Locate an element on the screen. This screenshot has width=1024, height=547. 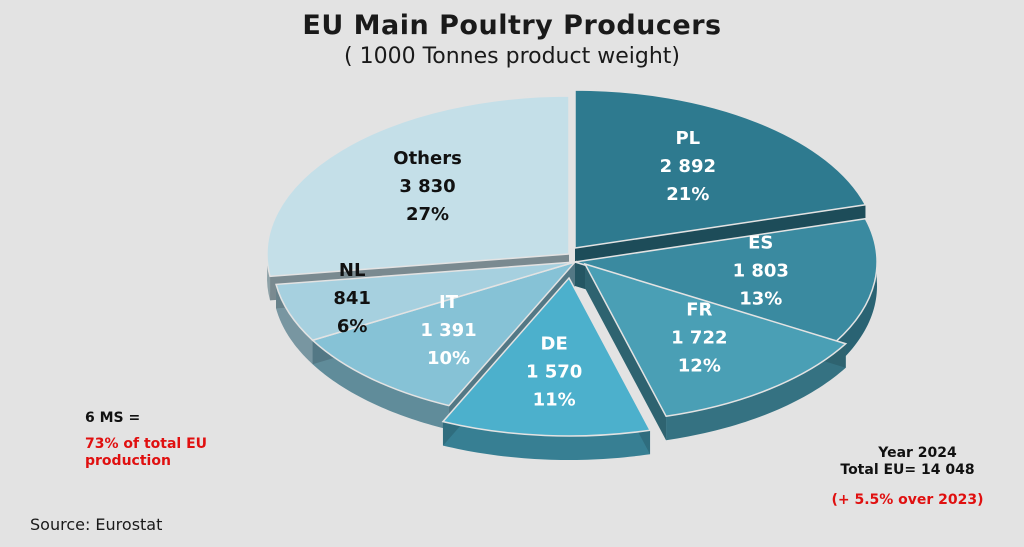
pie-side-es is located at coordinates (856, 311).